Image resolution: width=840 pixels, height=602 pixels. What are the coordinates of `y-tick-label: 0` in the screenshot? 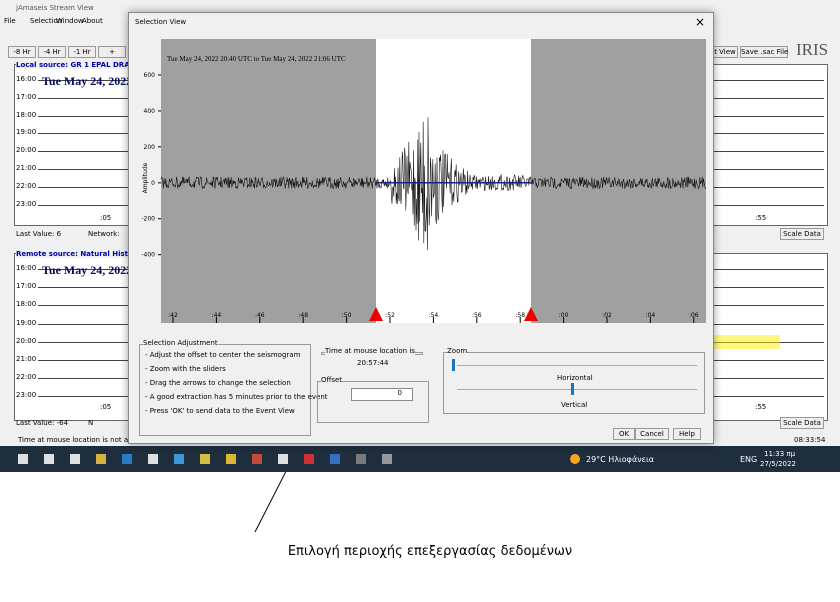 It's located at (153, 183).